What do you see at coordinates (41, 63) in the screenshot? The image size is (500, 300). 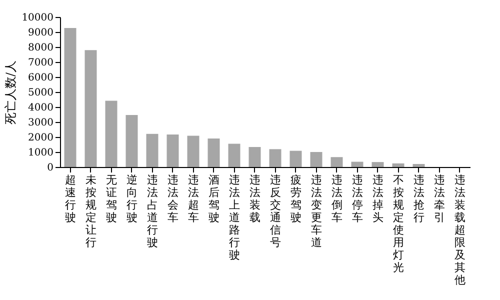 I see `y-tick-label: 7000` at bounding box center [41, 63].